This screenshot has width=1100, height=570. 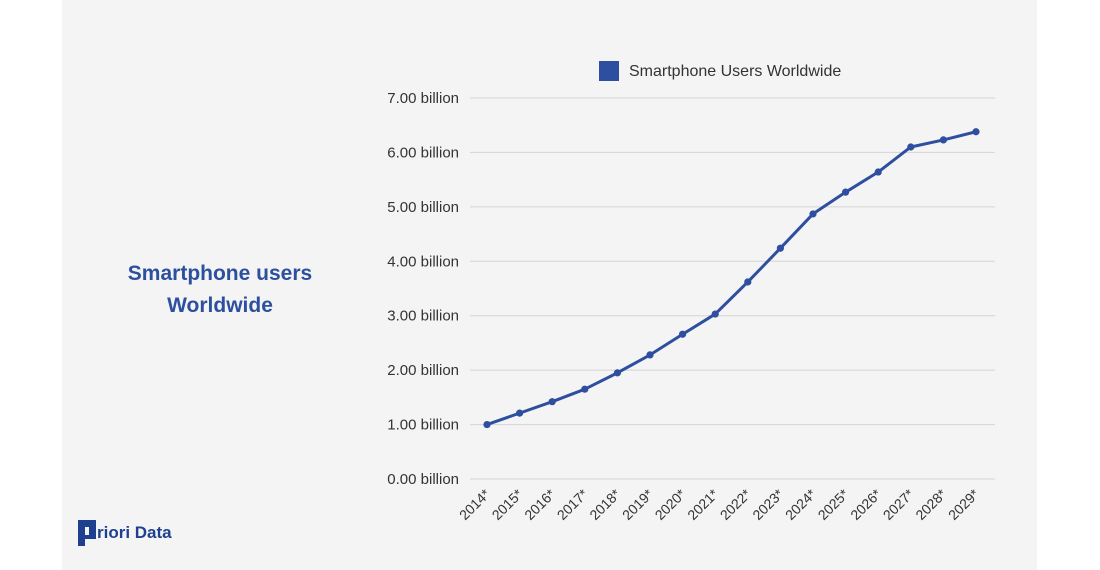 I want to click on x-tick-label: 2029*, so click(x=964, y=504).